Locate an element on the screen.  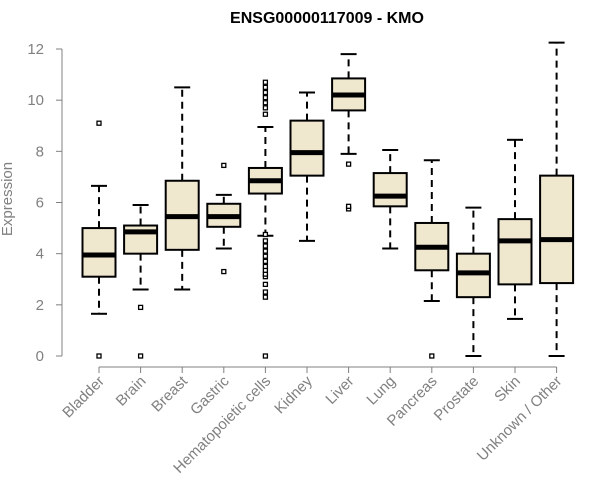
x-tick-label: Lung is located at coordinates (381, 391).